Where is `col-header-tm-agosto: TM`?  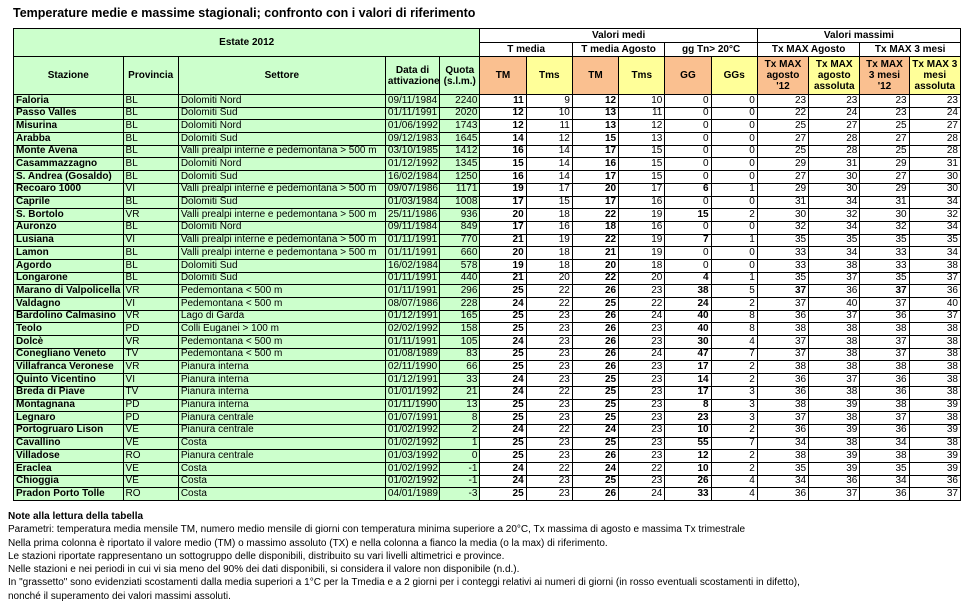
col-header-tm-agosto: TM is located at coordinates (595, 75).